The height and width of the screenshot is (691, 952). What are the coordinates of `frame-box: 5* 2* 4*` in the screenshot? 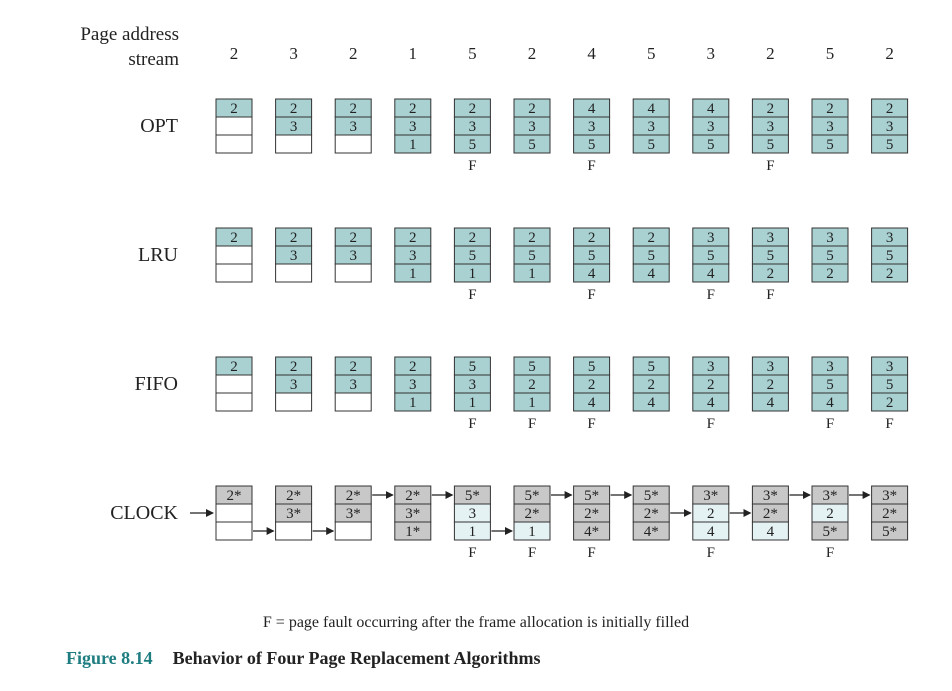 It's located at (651, 513).